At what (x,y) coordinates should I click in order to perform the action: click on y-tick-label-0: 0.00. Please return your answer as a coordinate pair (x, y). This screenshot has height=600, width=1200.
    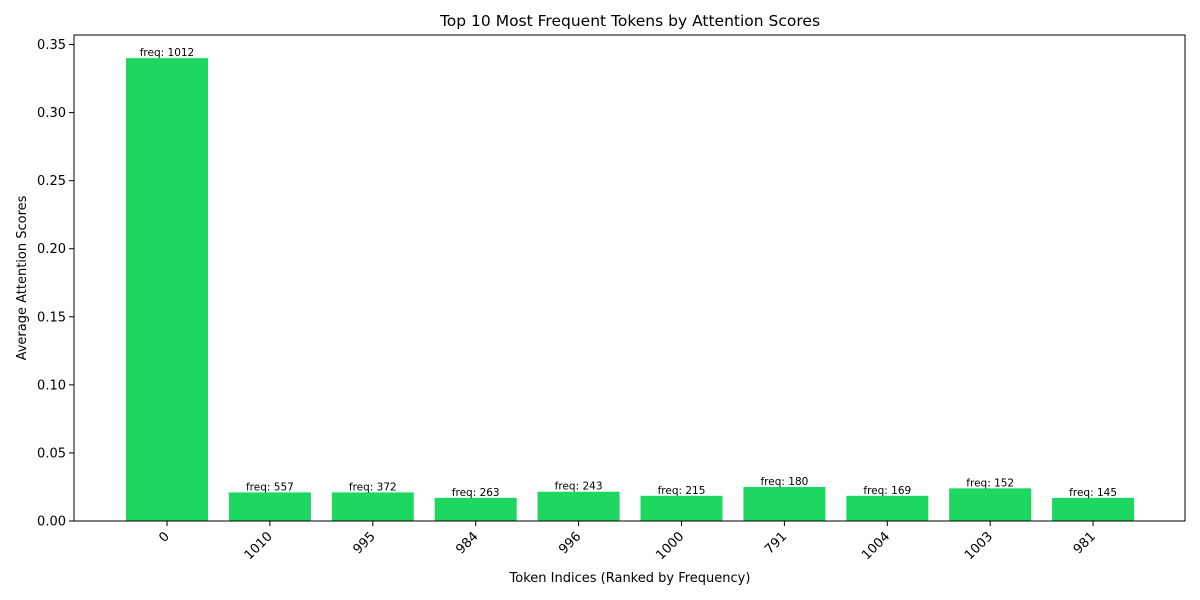
    Looking at the image, I should click on (51, 522).